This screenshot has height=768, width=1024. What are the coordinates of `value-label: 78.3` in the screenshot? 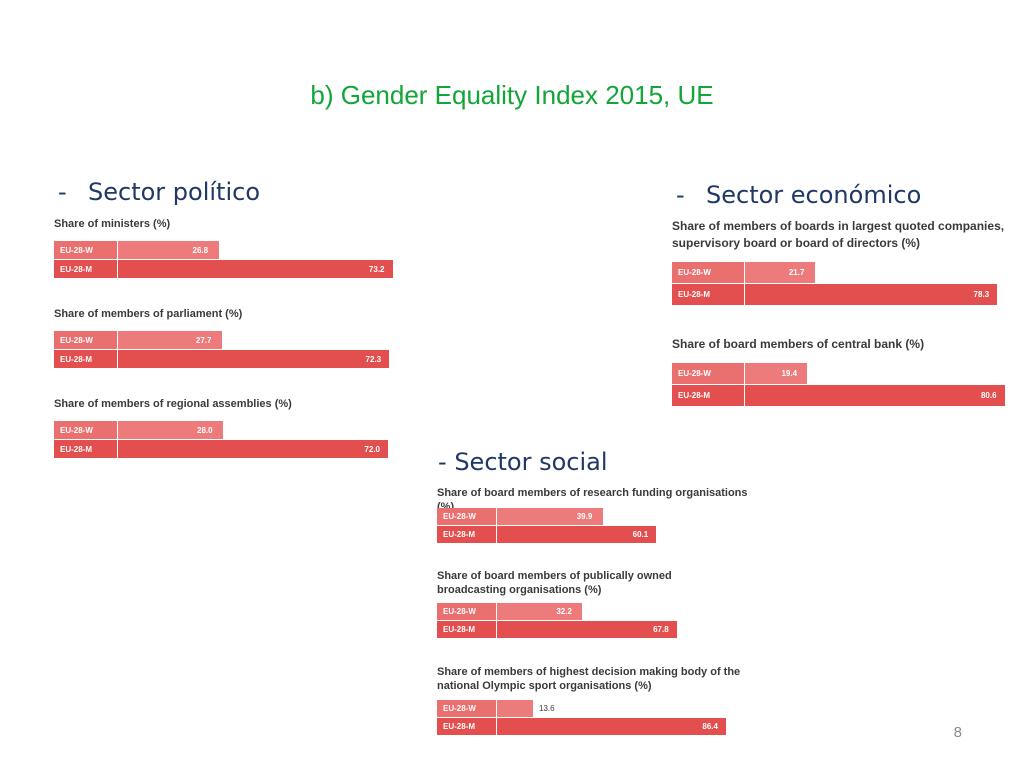 It's located at (981, 294).